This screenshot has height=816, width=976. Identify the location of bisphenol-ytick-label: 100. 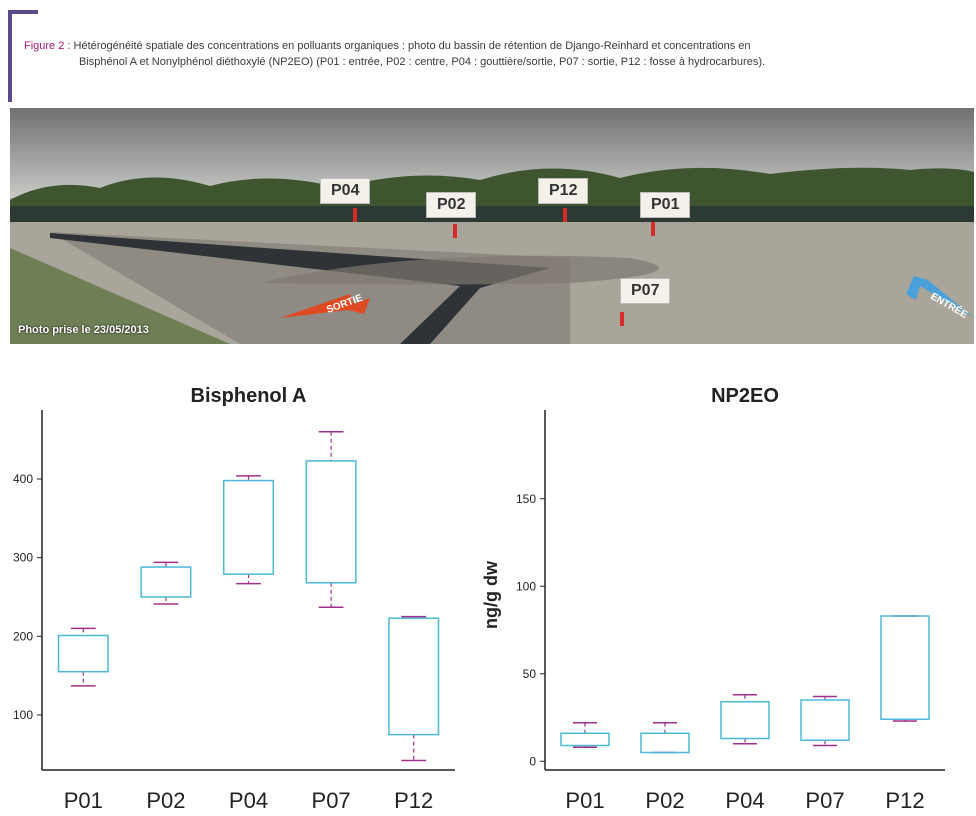
(23, 715).